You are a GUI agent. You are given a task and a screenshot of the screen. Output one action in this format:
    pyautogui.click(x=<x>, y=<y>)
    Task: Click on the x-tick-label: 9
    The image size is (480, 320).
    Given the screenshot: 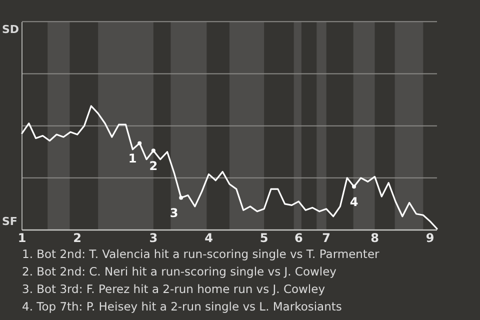 What is the action you would take?
    pyautogui.click(x=430, y=238)
    